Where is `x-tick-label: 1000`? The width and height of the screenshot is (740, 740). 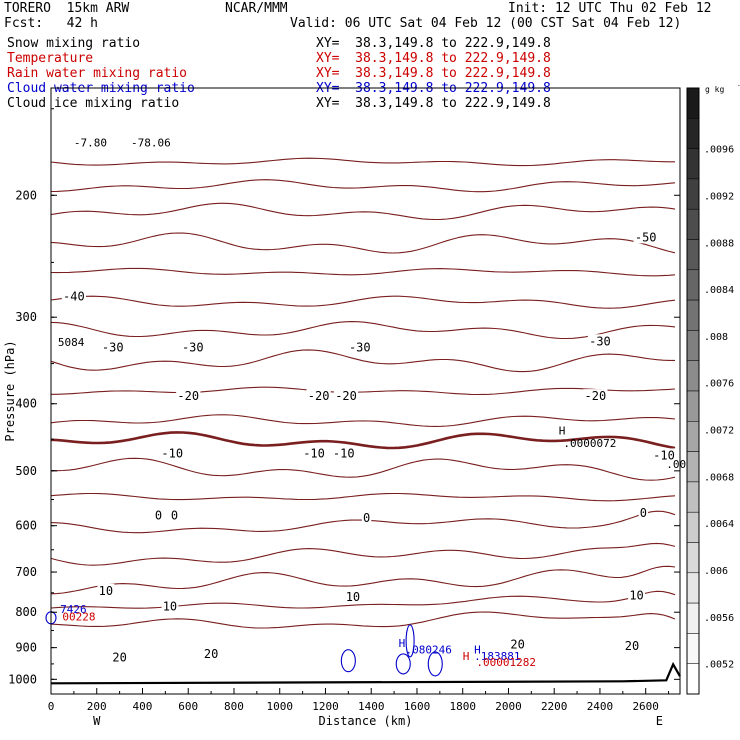 x-tick-label: 1000 is located at coordinates (279, 706).